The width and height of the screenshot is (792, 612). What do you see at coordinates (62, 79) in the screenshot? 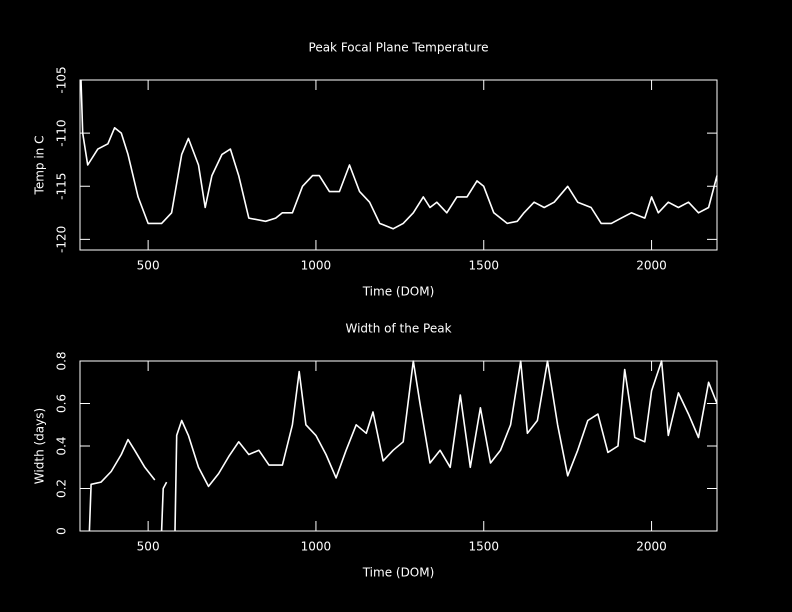
I see `y-tick-label: -105` at bounding box center [62, 79].